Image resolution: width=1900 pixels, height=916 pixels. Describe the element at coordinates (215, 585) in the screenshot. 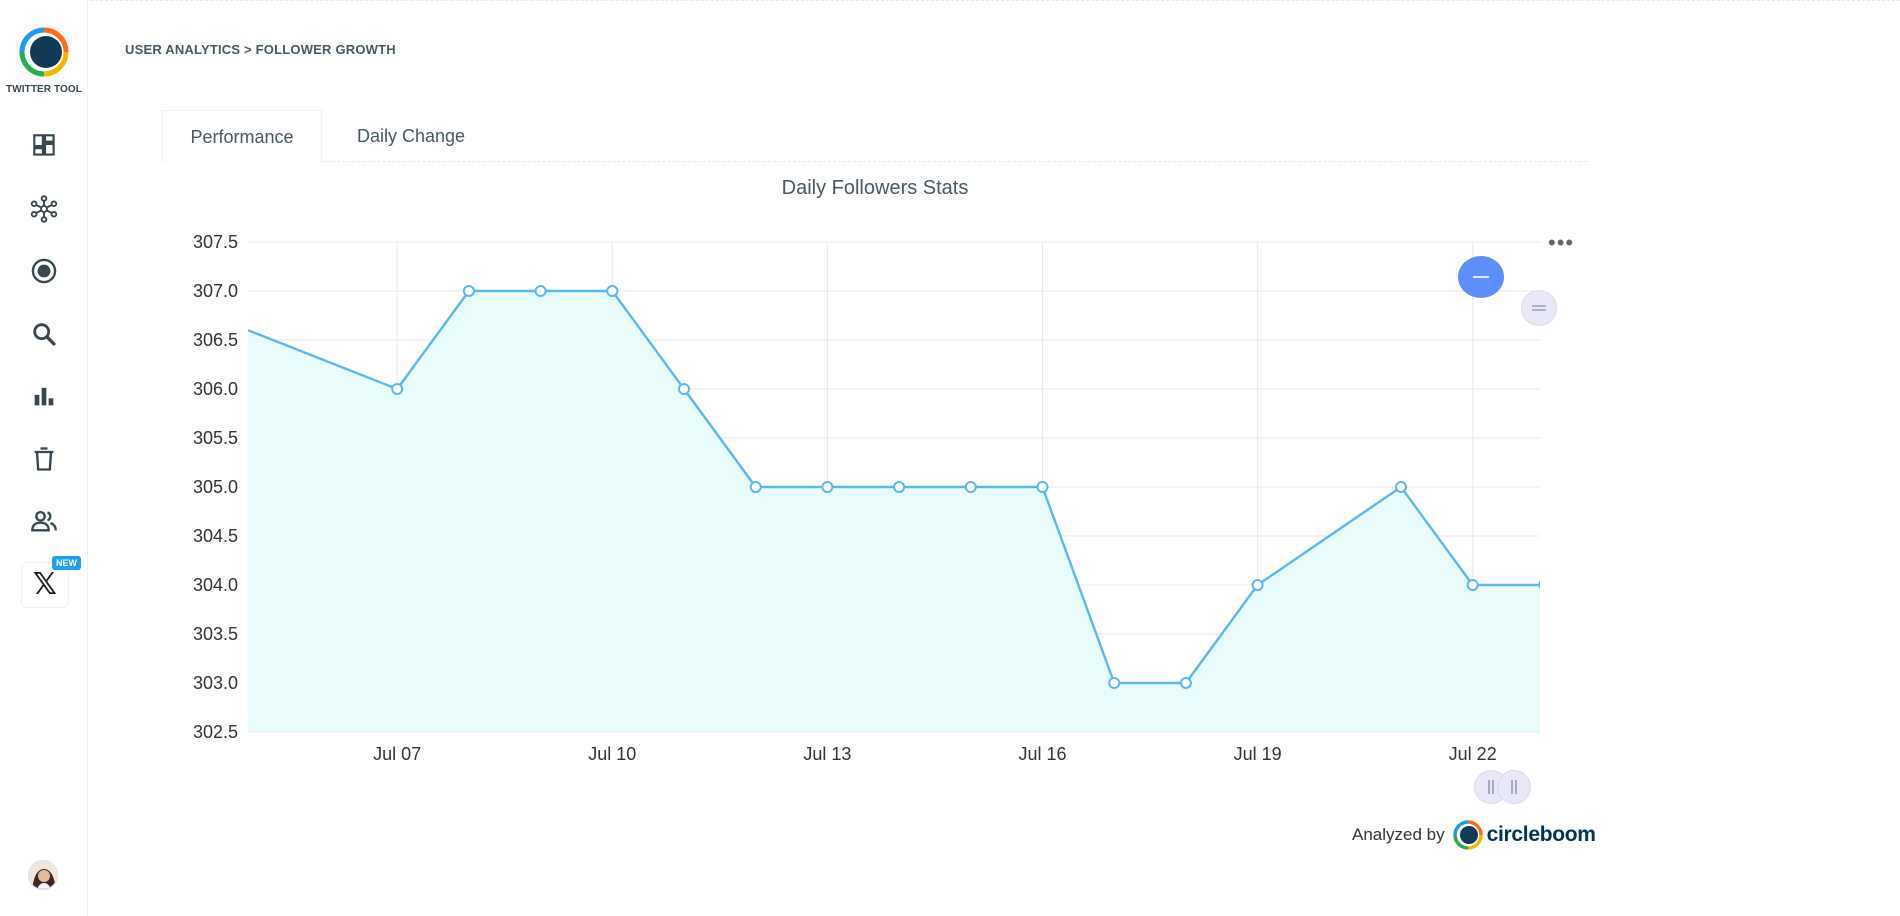

I see `y-tick-label: 304.0` at that location.